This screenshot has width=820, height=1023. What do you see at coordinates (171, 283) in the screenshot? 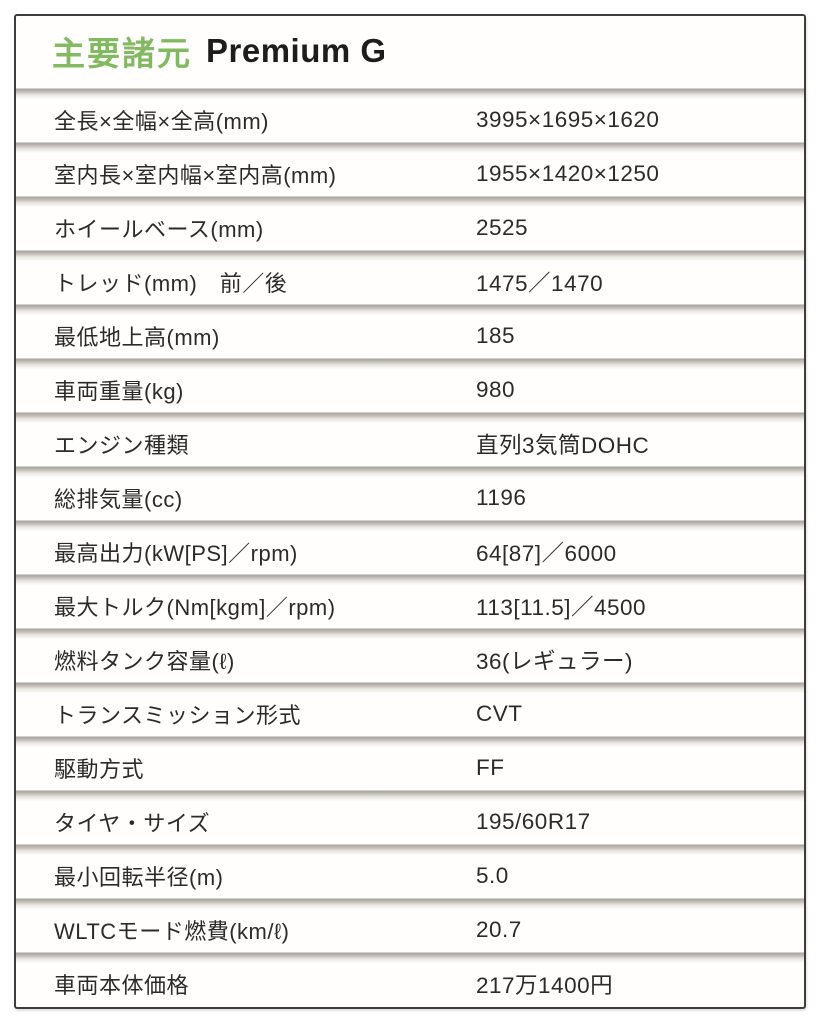
I see `spec-label: トレッド(mm) 前／後` at bounding box center [171, 283].